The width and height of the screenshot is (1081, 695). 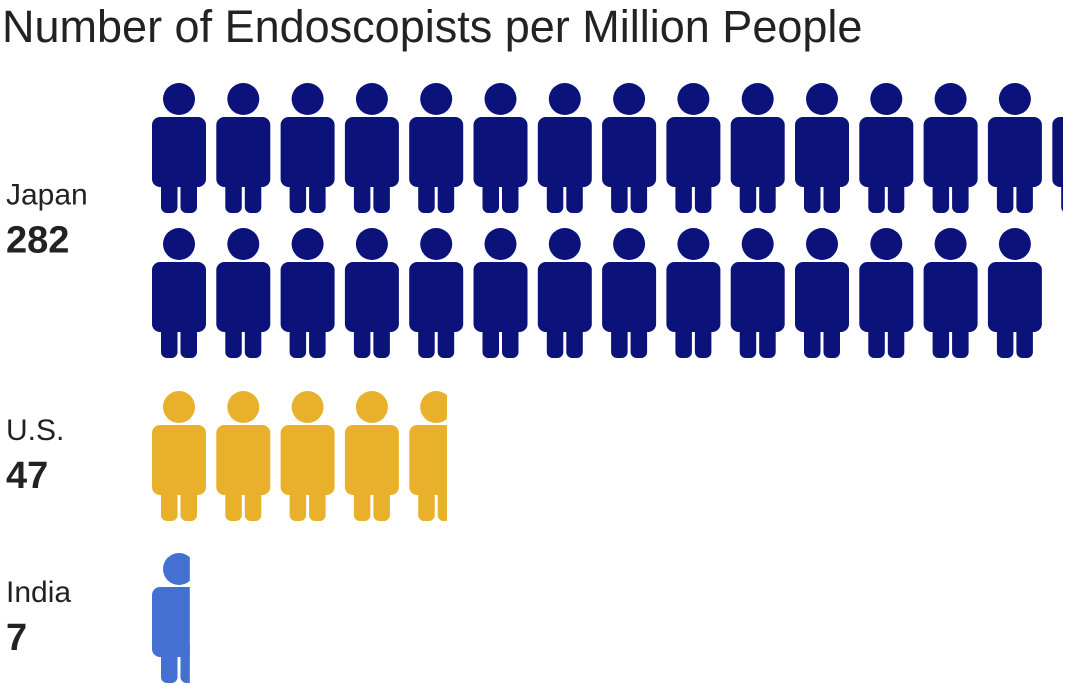 I want to click on category-label: U.S., so click(x=35, y=430).